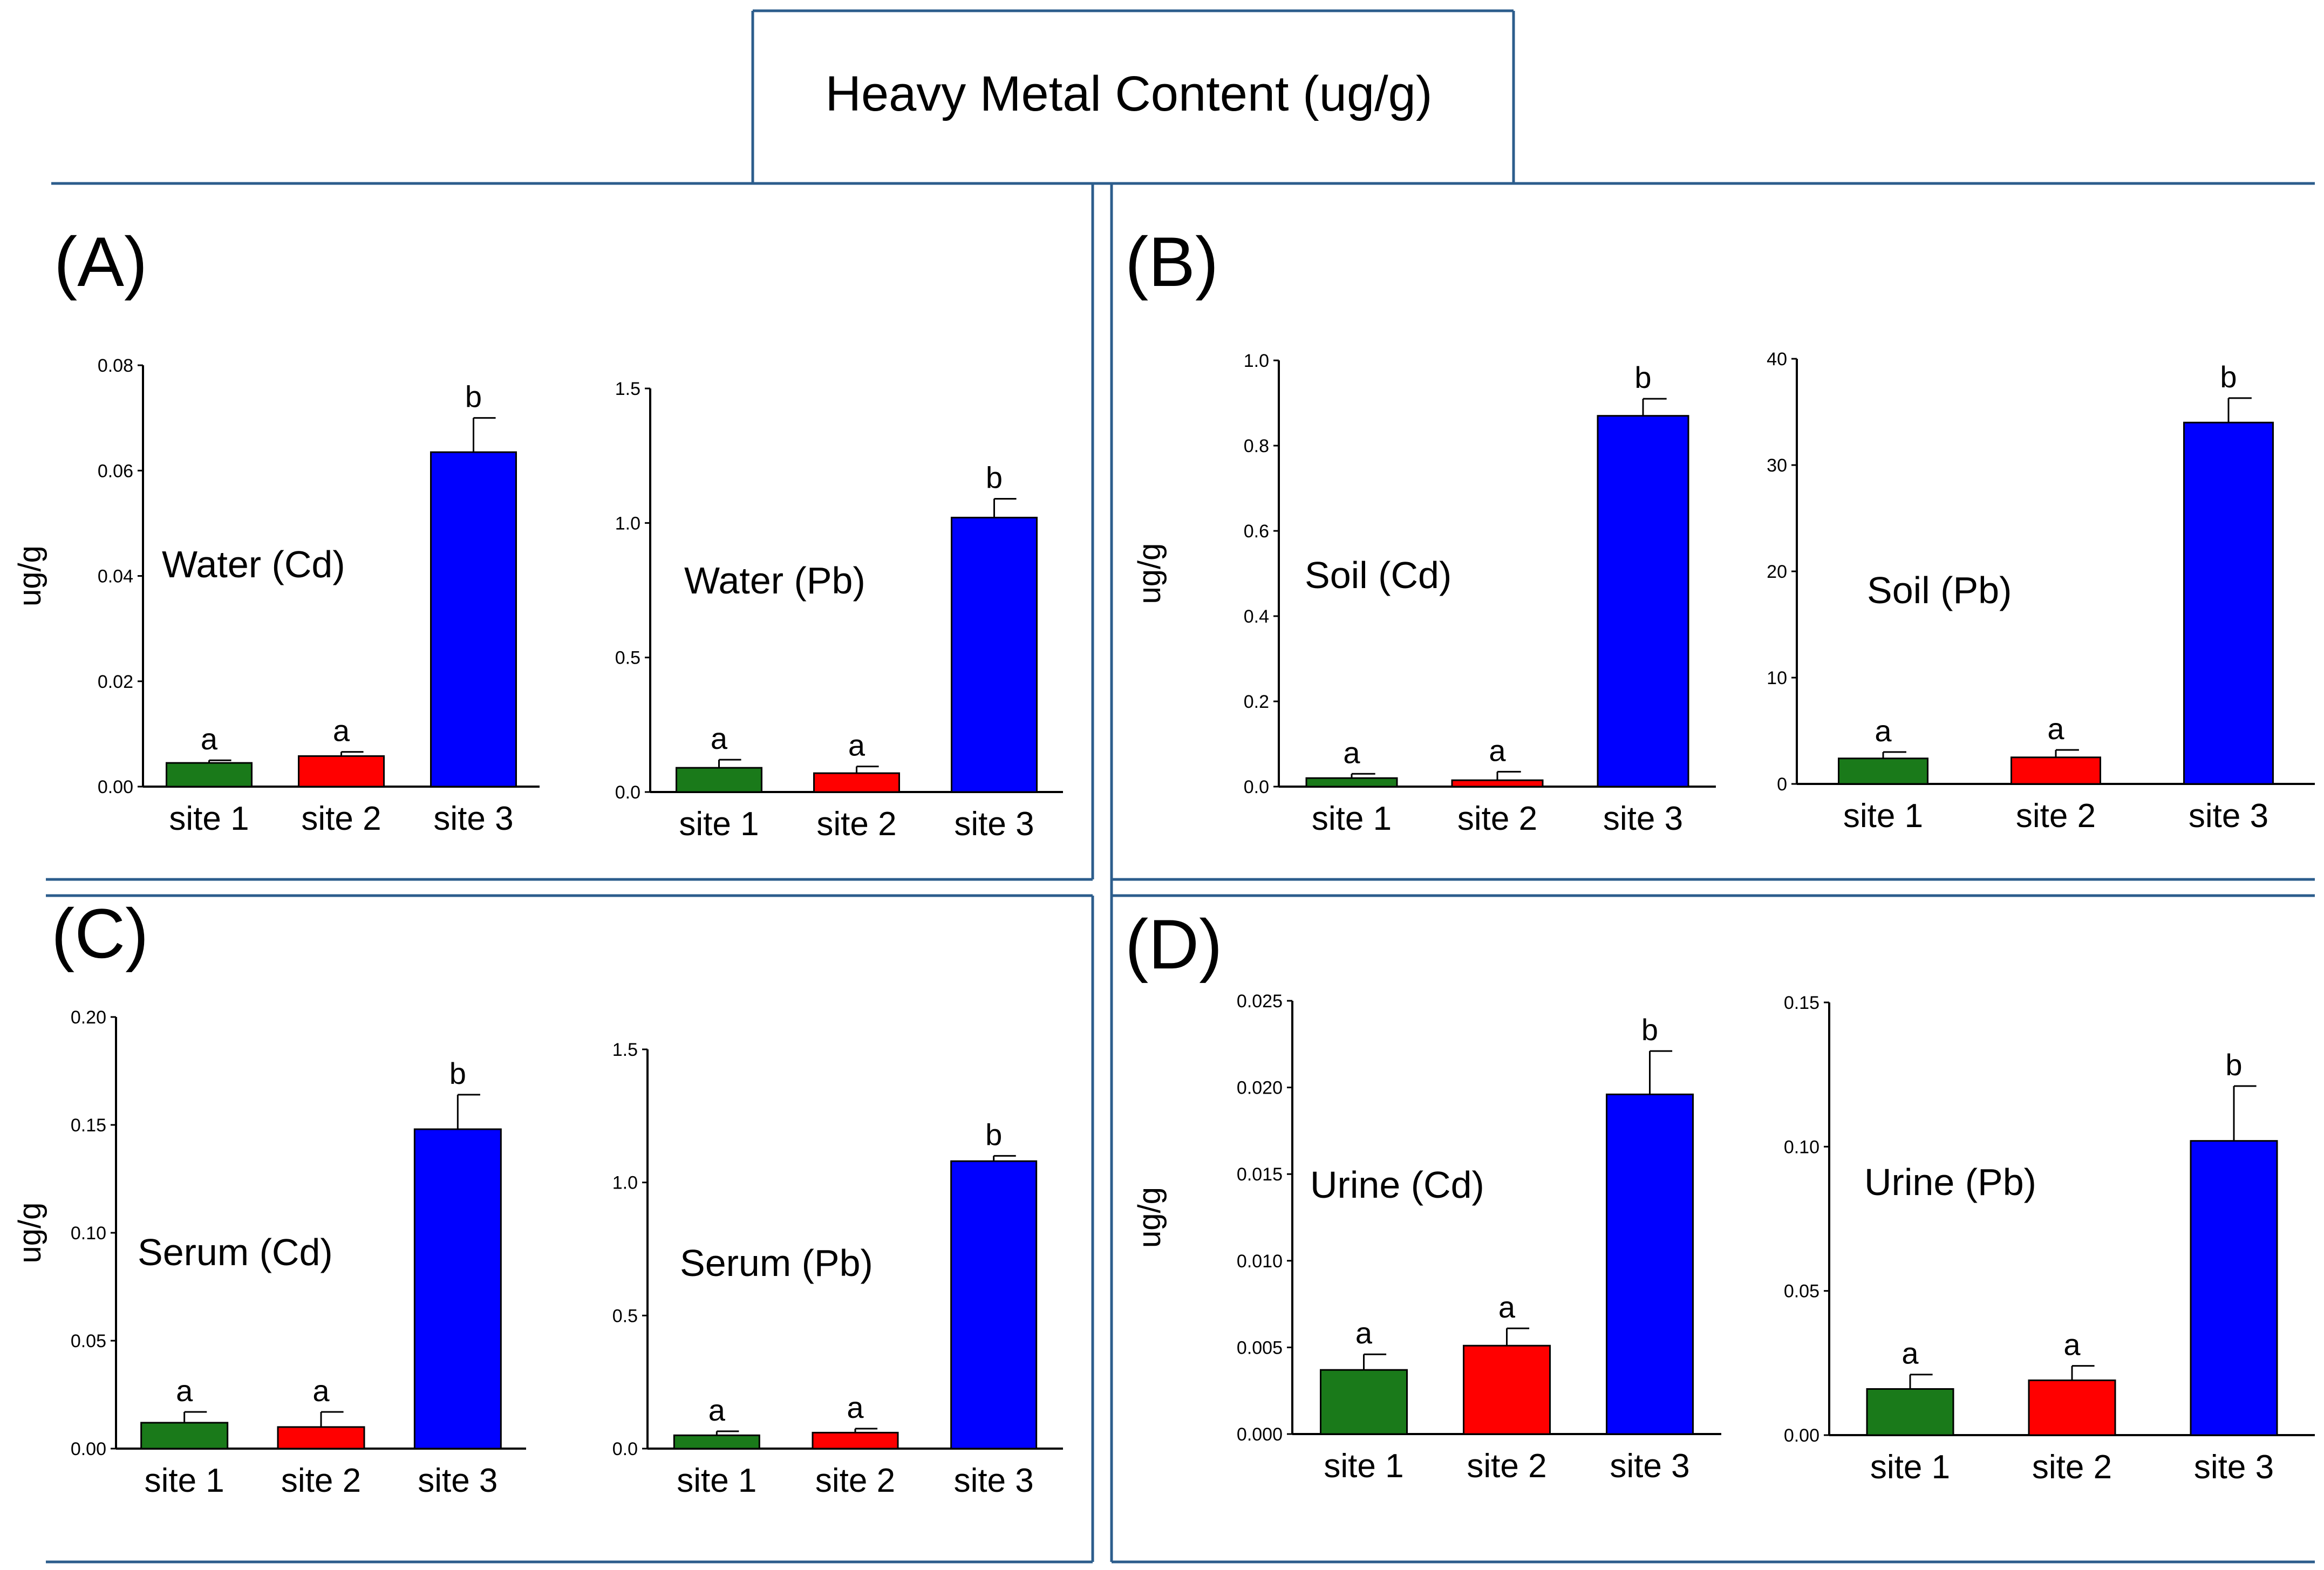  I want to click on chart-title: Serum (Pb), so click(776, 1263).